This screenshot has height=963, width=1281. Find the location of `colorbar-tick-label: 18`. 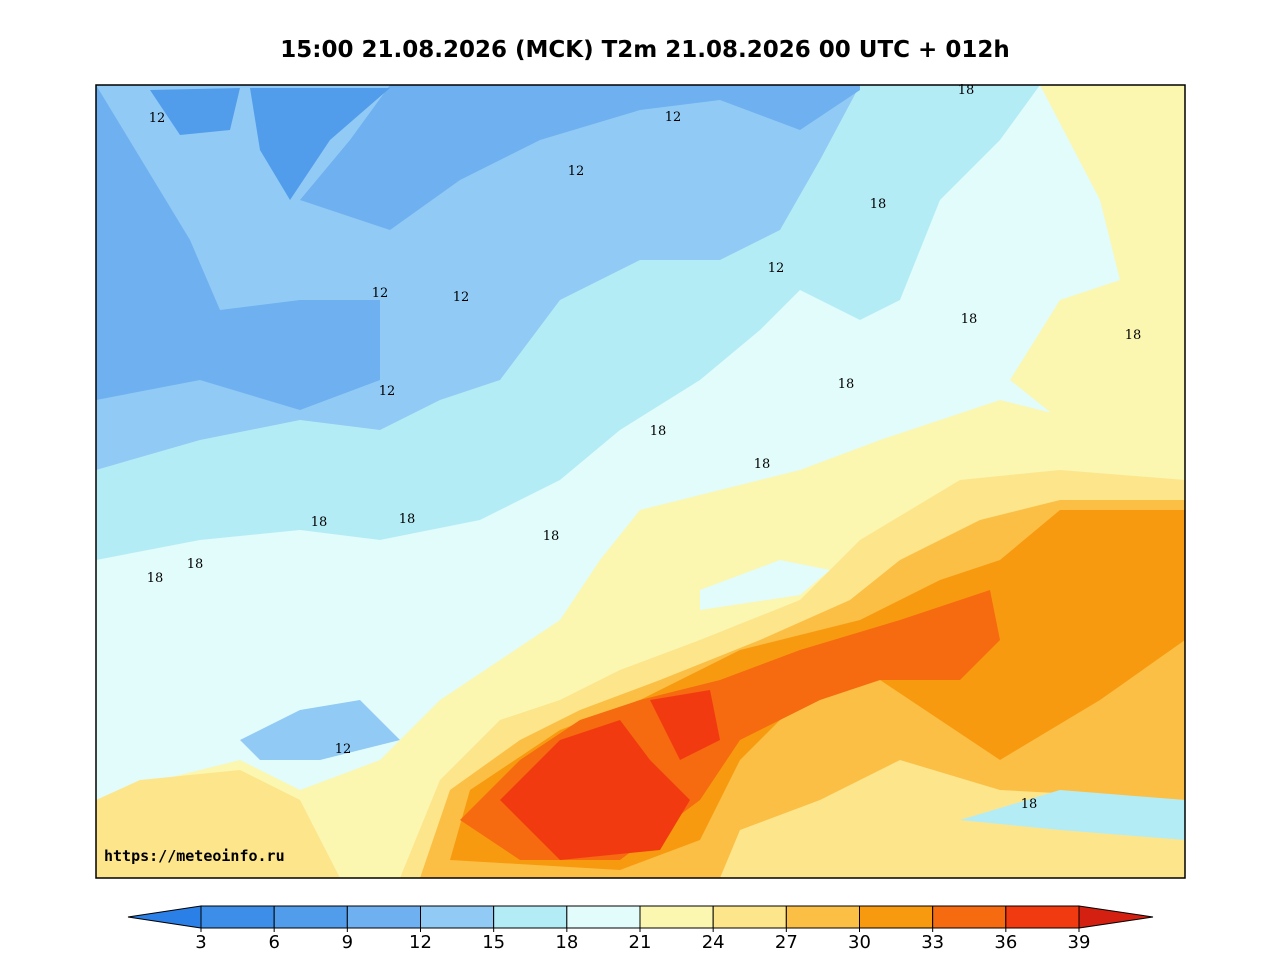

colorbar-tick-label: 18 is located at coordinates (566, 942).